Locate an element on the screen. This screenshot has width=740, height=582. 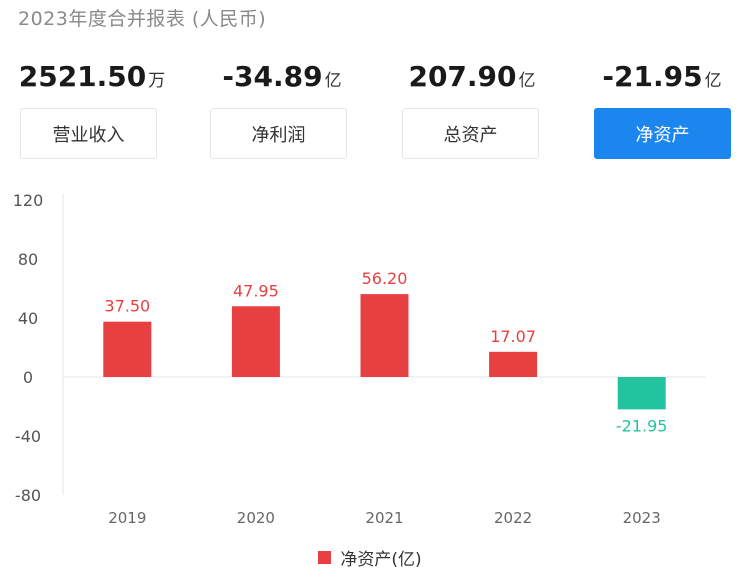
y-tick-label: 40 is located at coordinates (28, 318).